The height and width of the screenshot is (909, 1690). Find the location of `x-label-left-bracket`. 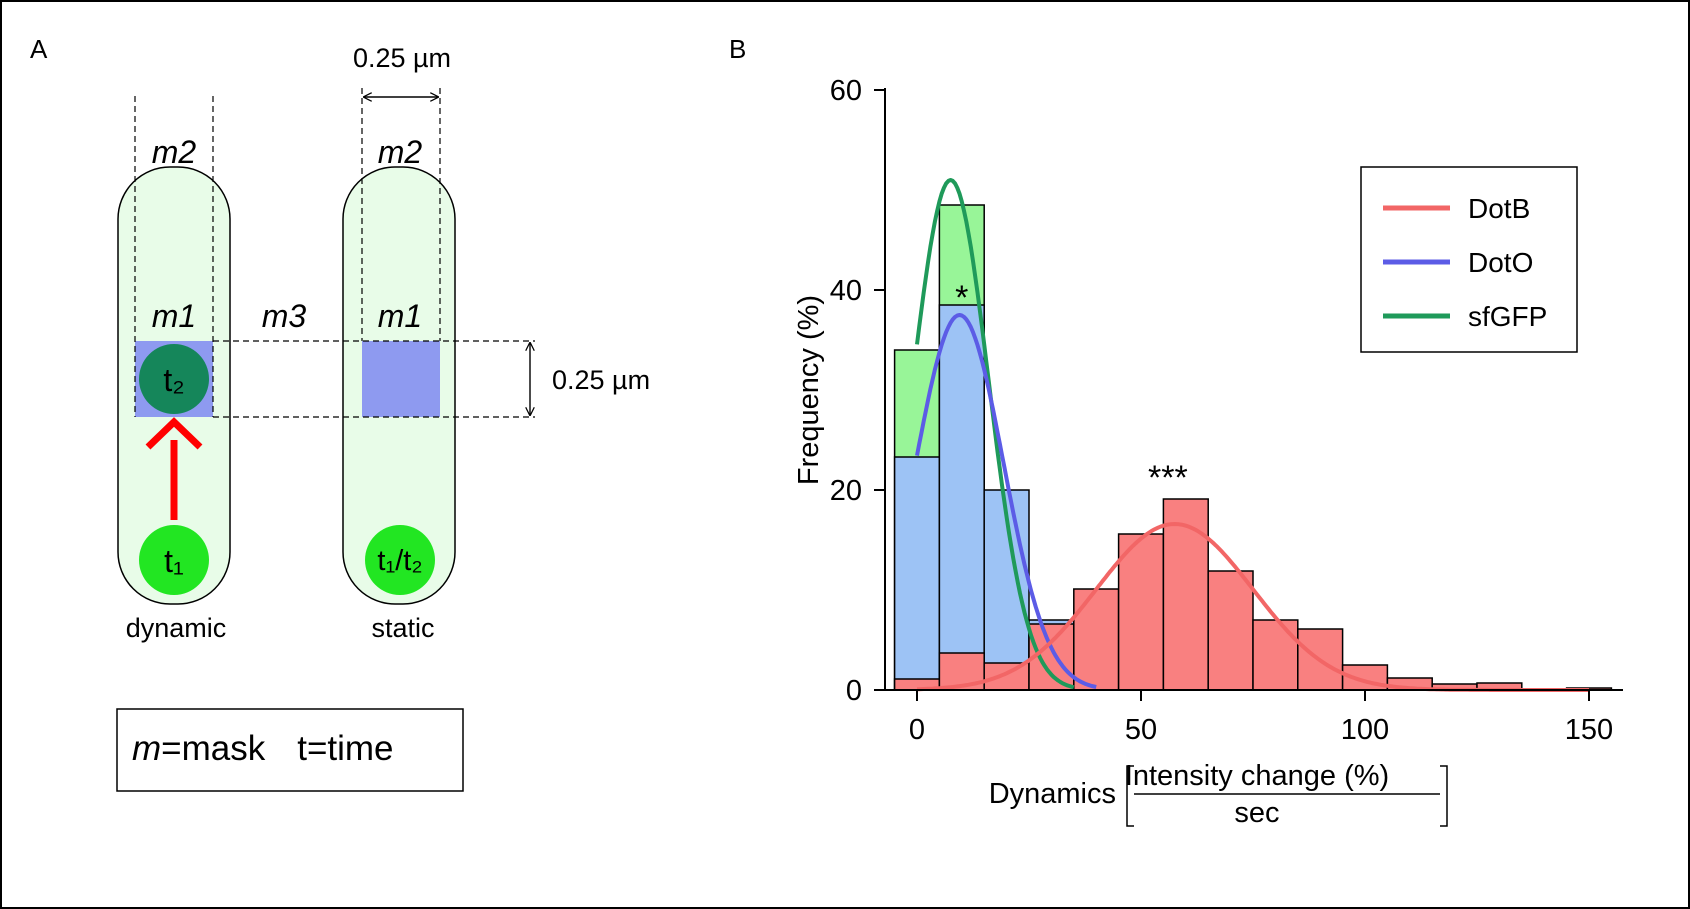

x-label-left-bracket is located at coordinates (1130, 796).